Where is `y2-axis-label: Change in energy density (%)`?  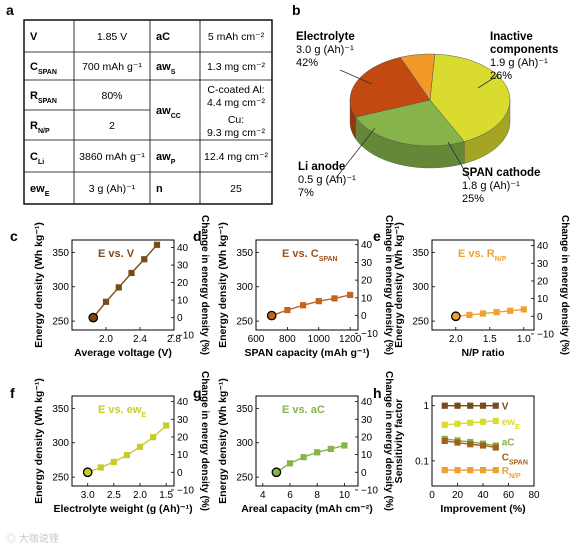
y2-axis-label: Change in energy density (%) is located at coordinates (388, 285).